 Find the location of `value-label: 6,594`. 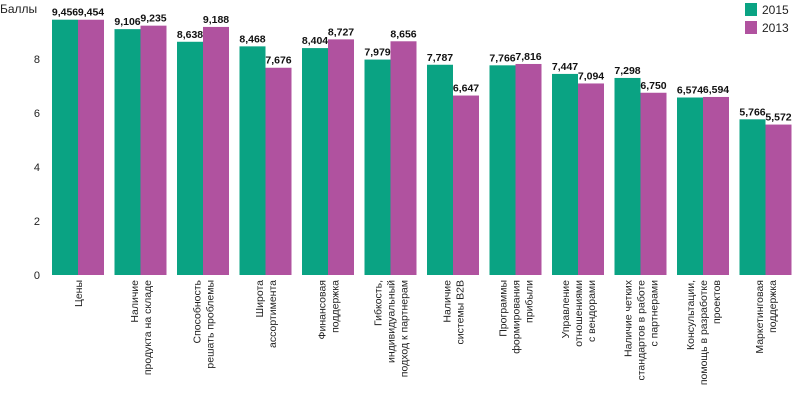

value-label: 6,594 is located at coordinates (716, 90).